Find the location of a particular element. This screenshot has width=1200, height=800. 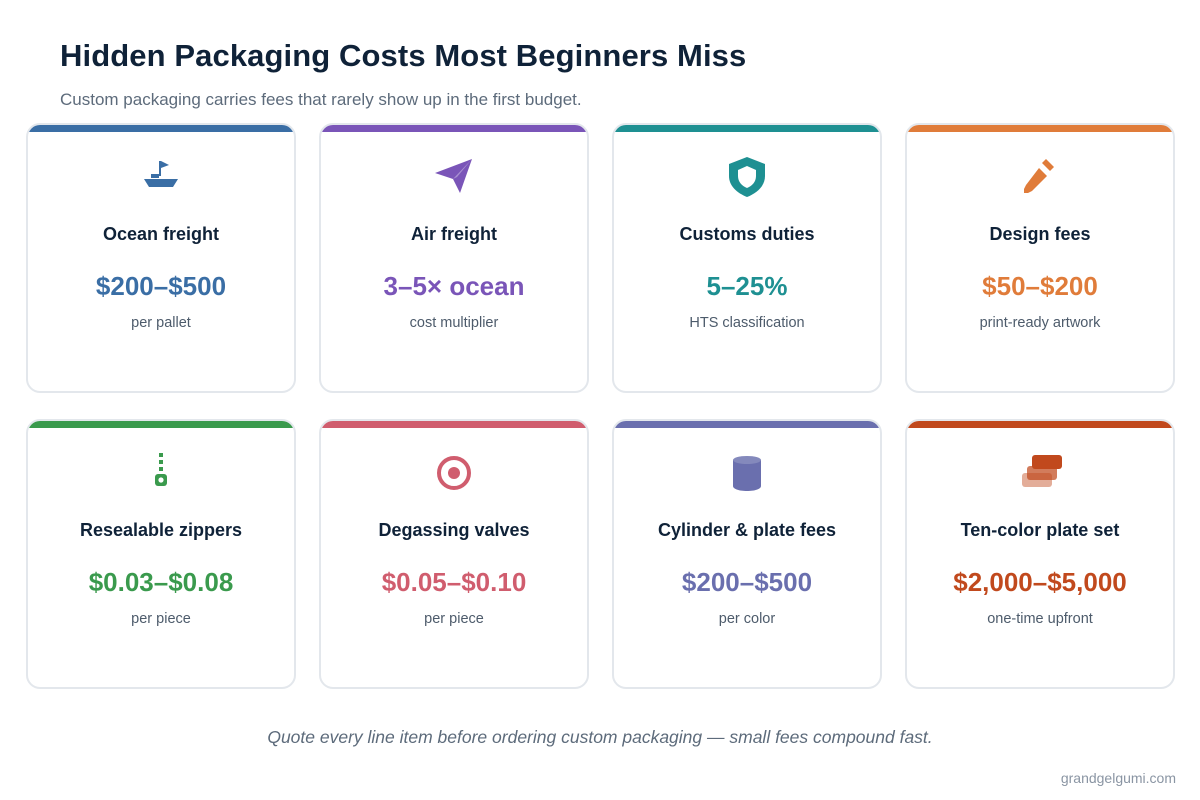

card-value: $0.05–$0.10 is located at coordinates (454, 582).